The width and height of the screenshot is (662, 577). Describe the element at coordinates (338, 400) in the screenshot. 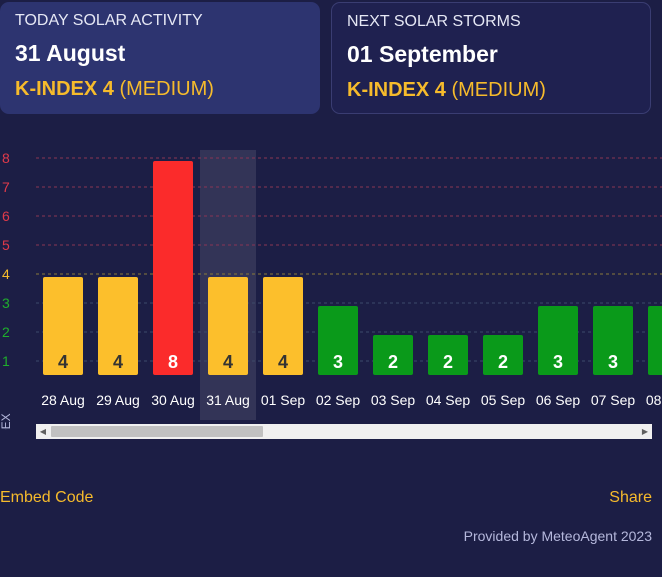

I see `x-tick-label: 02 Sep` at that location.